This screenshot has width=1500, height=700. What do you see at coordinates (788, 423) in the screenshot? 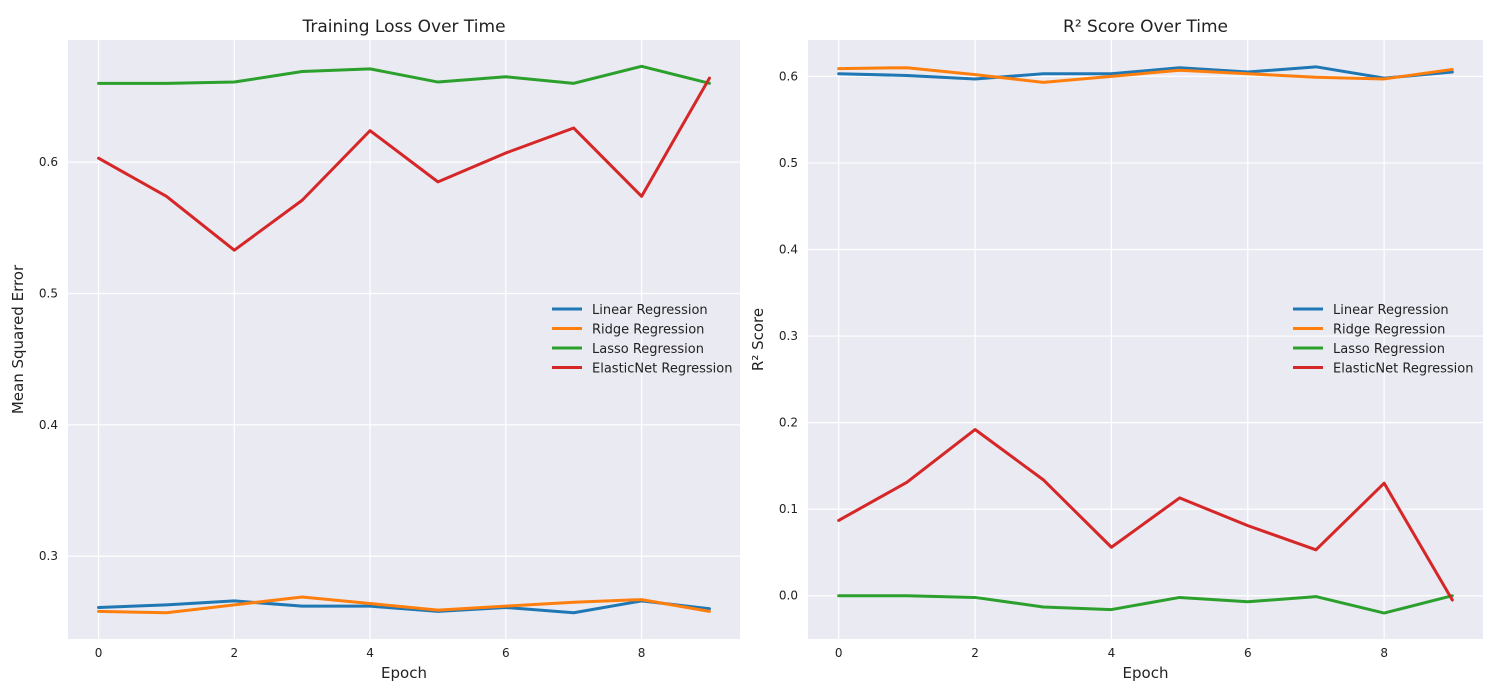
I see `y-tick-label: 0.2` at bounding box center [788, 423].